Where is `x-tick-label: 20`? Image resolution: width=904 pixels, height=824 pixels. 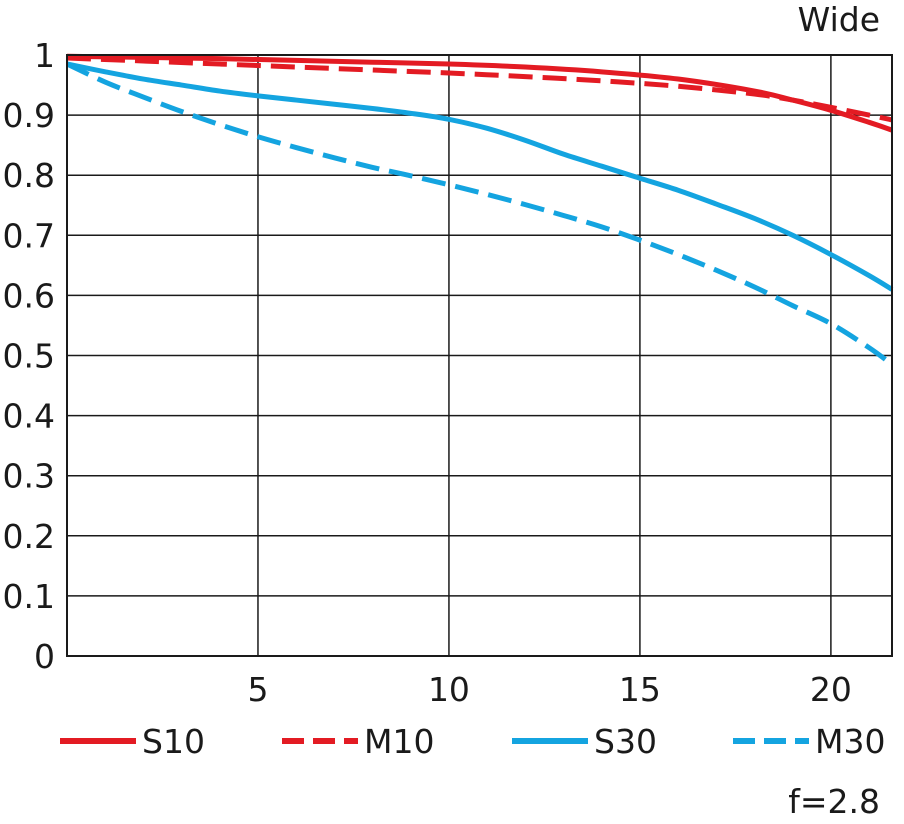
x-tick-label: 20 is located at coordinates (831, 689).